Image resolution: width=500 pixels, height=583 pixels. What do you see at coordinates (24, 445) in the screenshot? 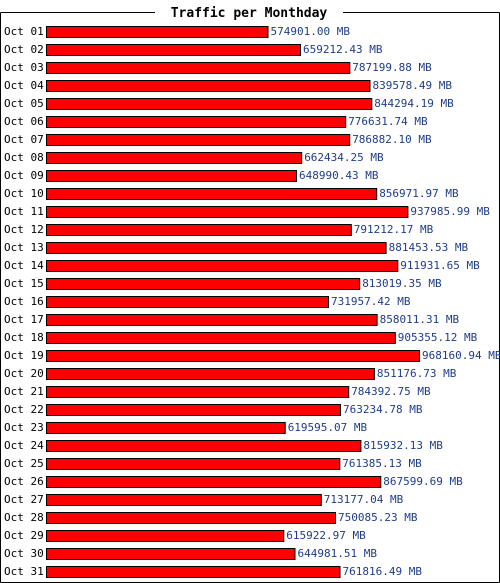
I see `category-label: Oct 24` at bounding box center [24, 445].